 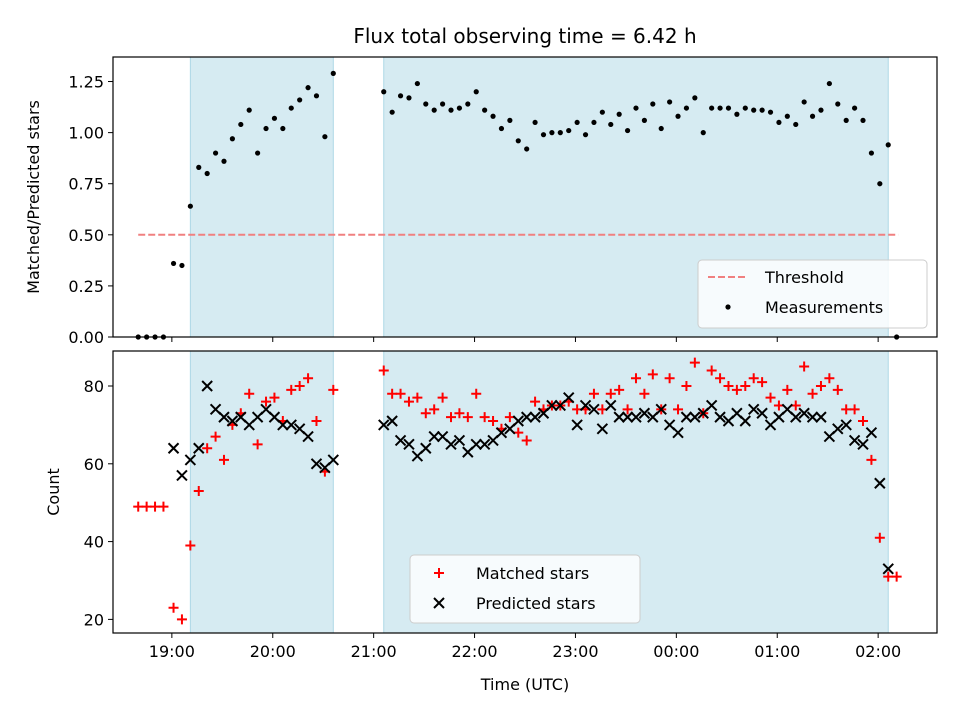 What do you see at coordinates (86, 286) in the screenshot?
I see `y-tick-label: 0.25` at bounding box center [86, 286].